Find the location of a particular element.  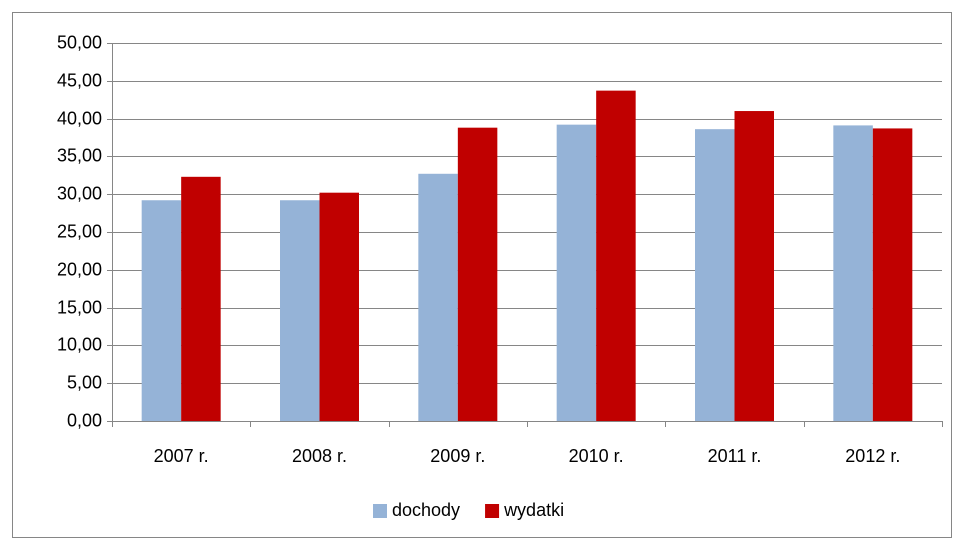

y-tick-label: 0,00 is located at coordinates (84, 420).